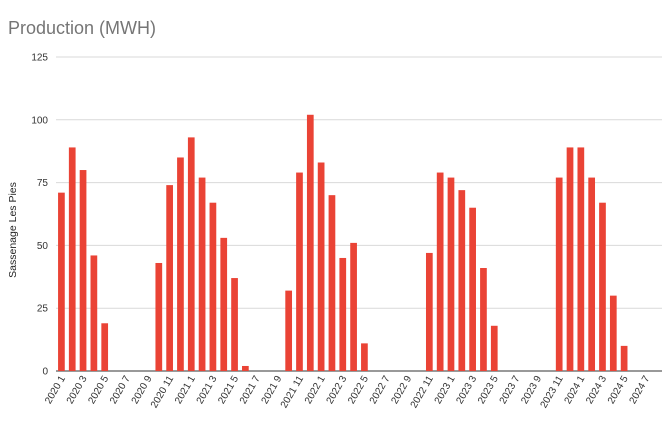 This screenshot has width=670, height=430. Describe the element at coordinates (39, 58) in the screenshot. I see `y-tick-label: 125` at that location.